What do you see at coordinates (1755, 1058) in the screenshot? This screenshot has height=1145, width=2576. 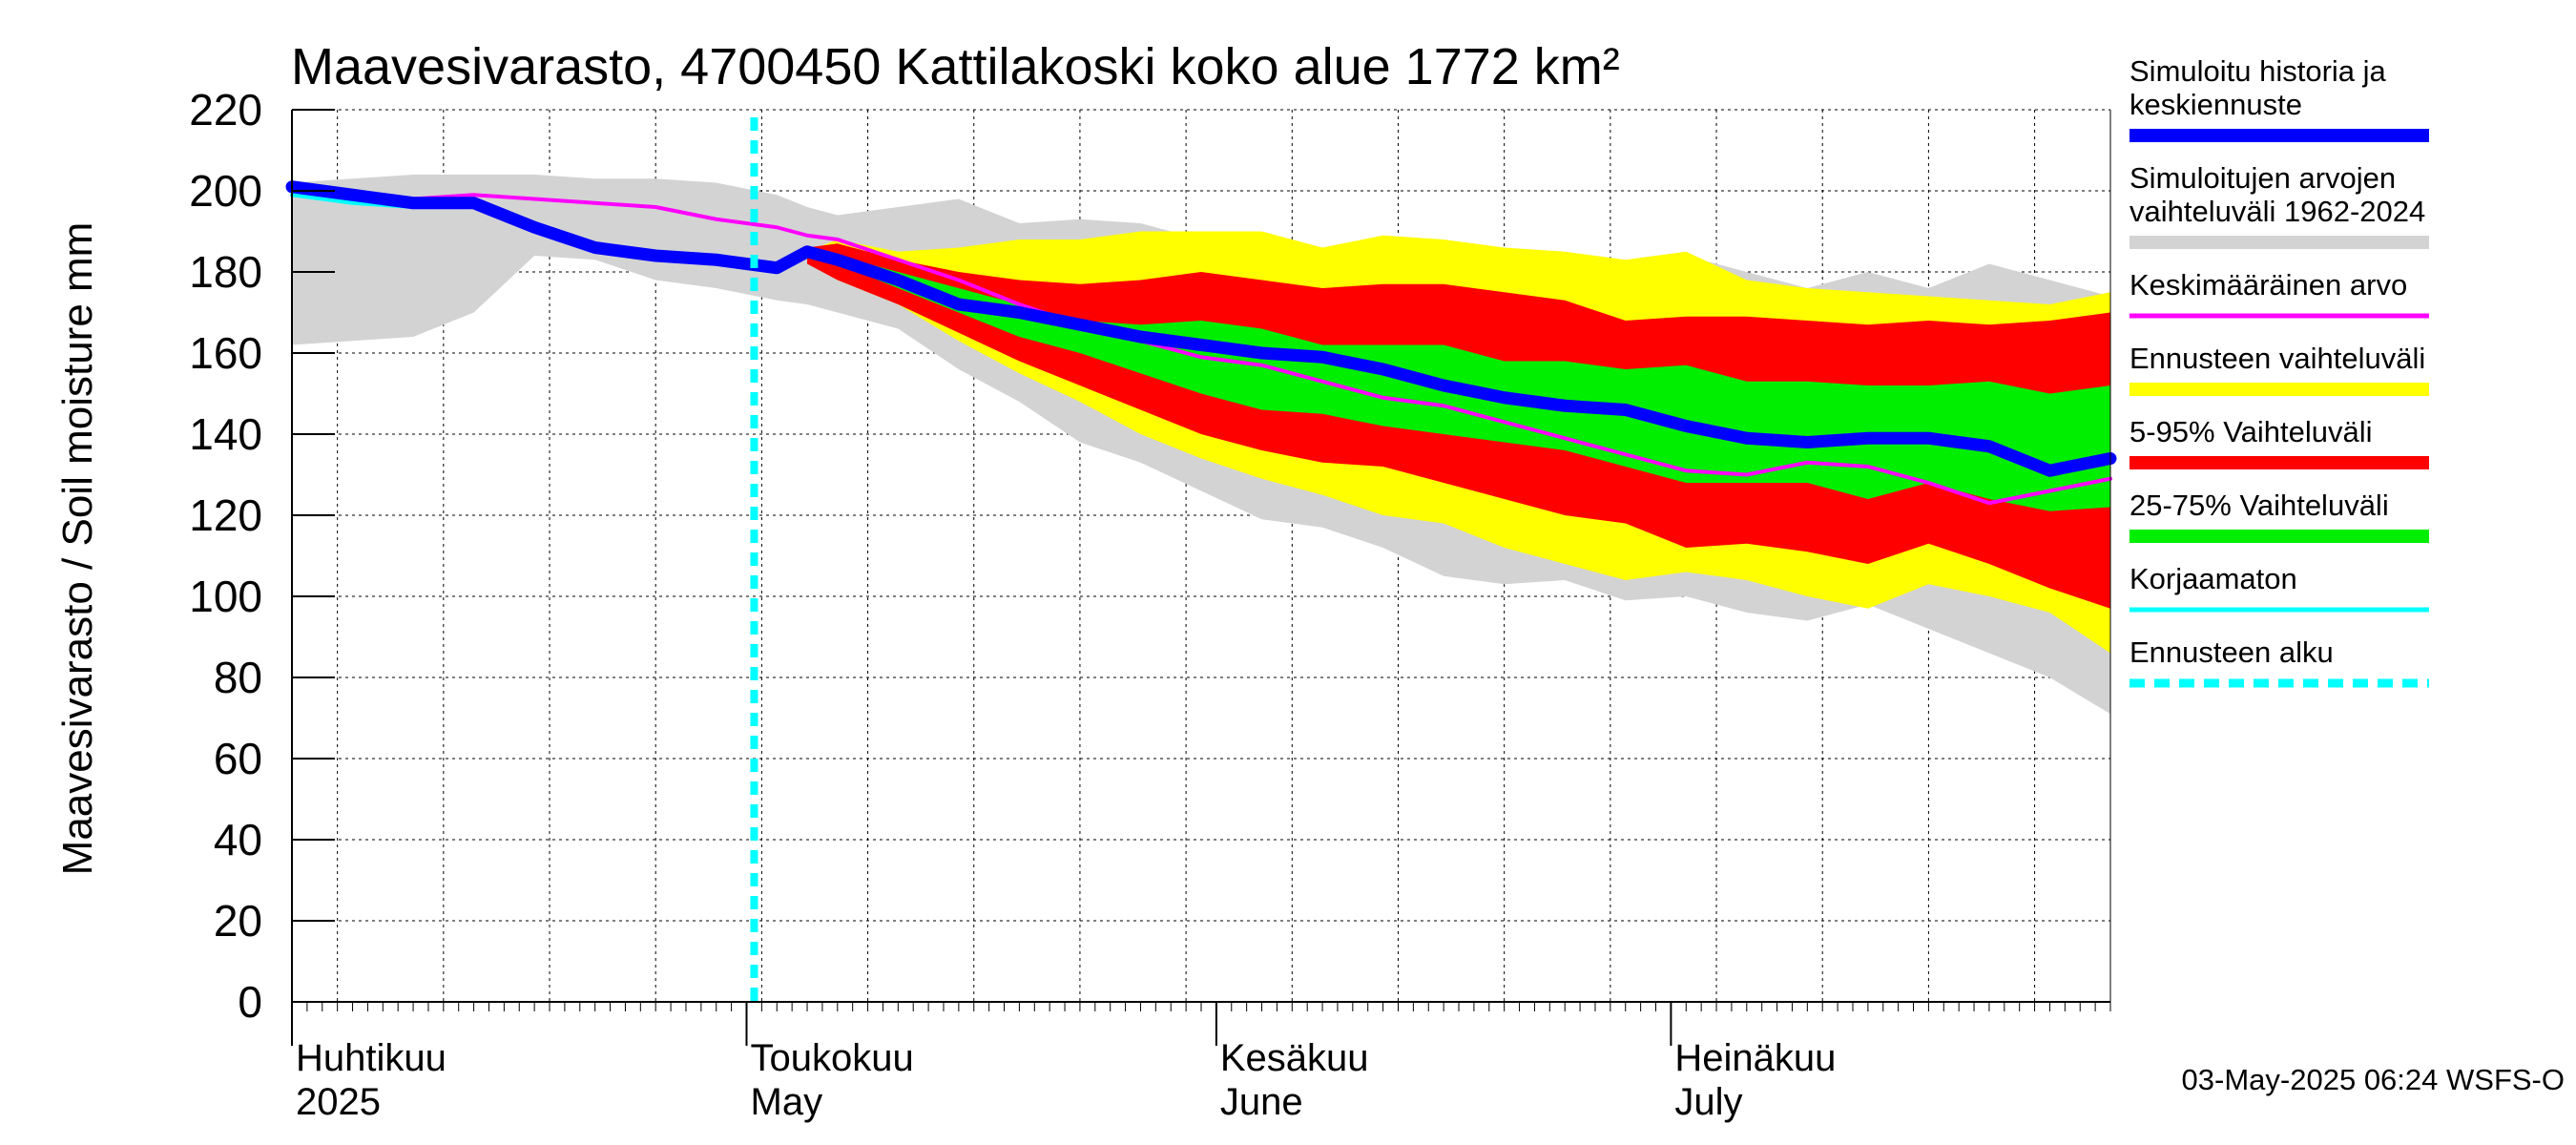 I see `month-label: Heinäkuu` at bounding box center [1755, 1058].